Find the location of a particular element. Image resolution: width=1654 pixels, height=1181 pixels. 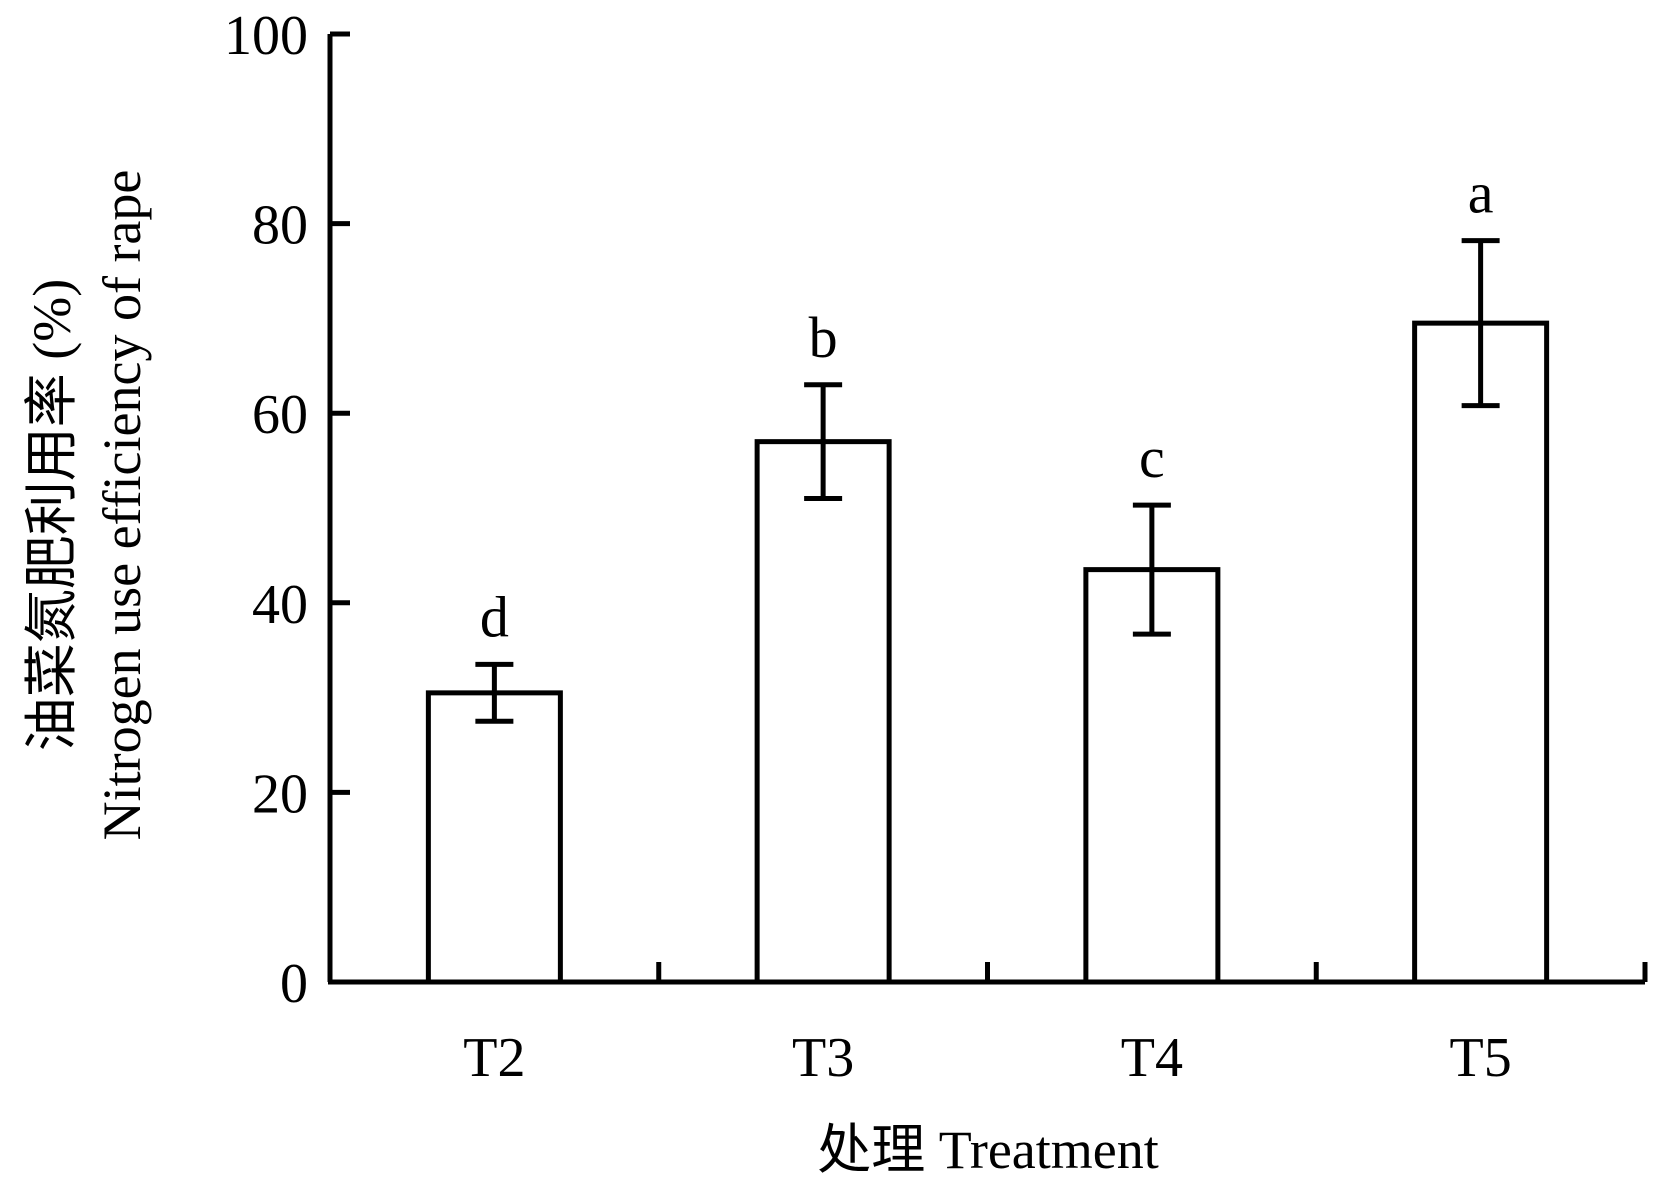

significance-letter-T3: b is located at coordinates (823, 337).